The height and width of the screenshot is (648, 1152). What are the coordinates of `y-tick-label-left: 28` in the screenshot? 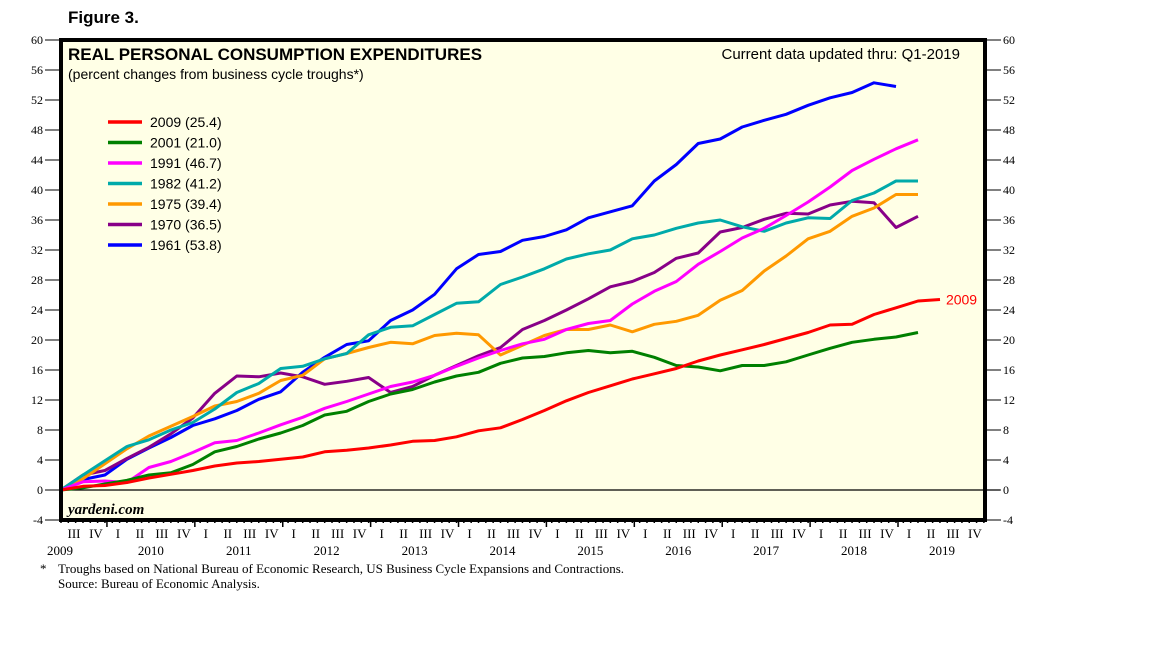 It's located at (37, 280).